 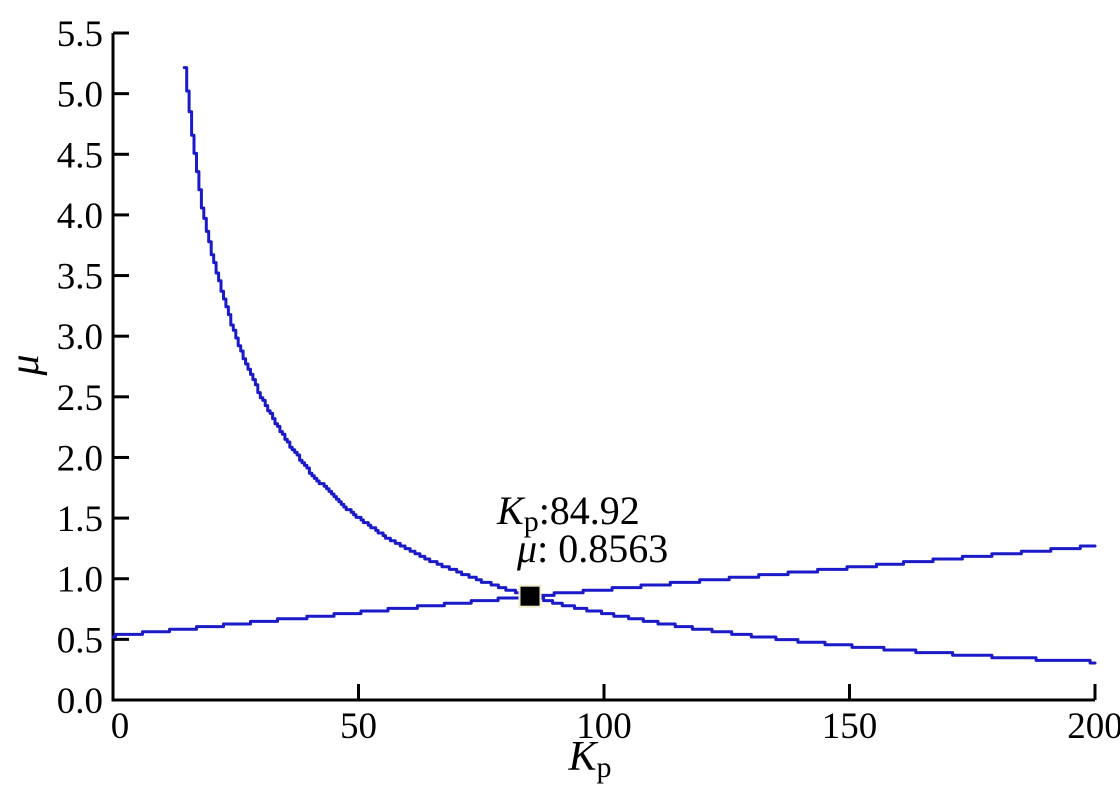 I want to click on annotation-mu-value: : 0.8563, so click(x=602, y=548).